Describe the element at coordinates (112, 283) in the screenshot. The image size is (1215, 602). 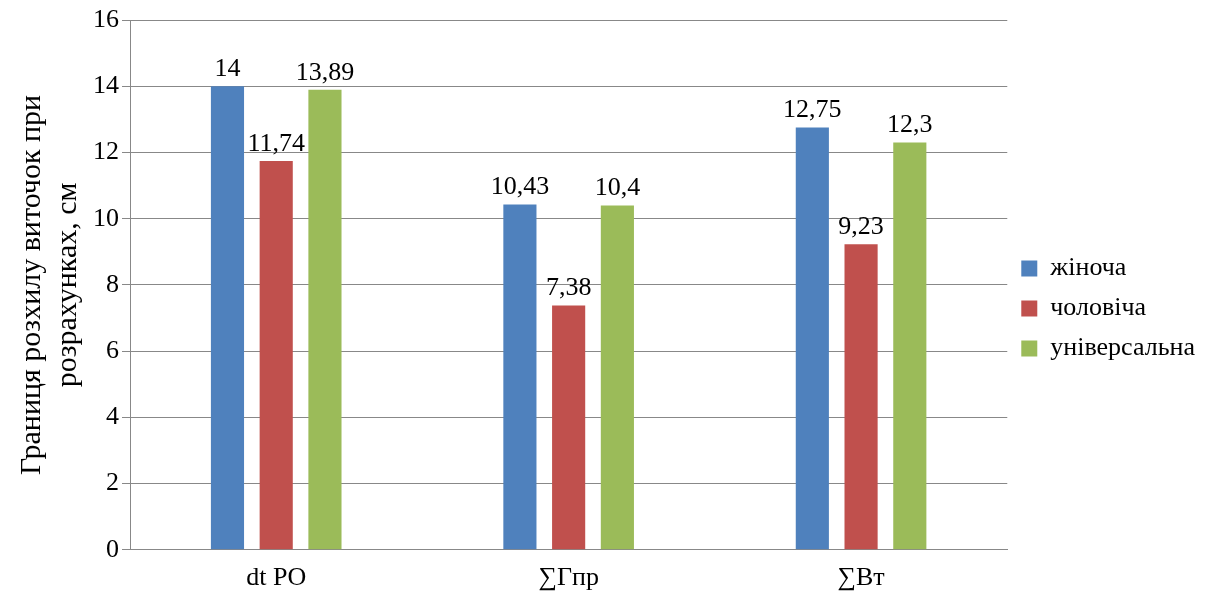
I see `y-tick-label: 8` at that location.